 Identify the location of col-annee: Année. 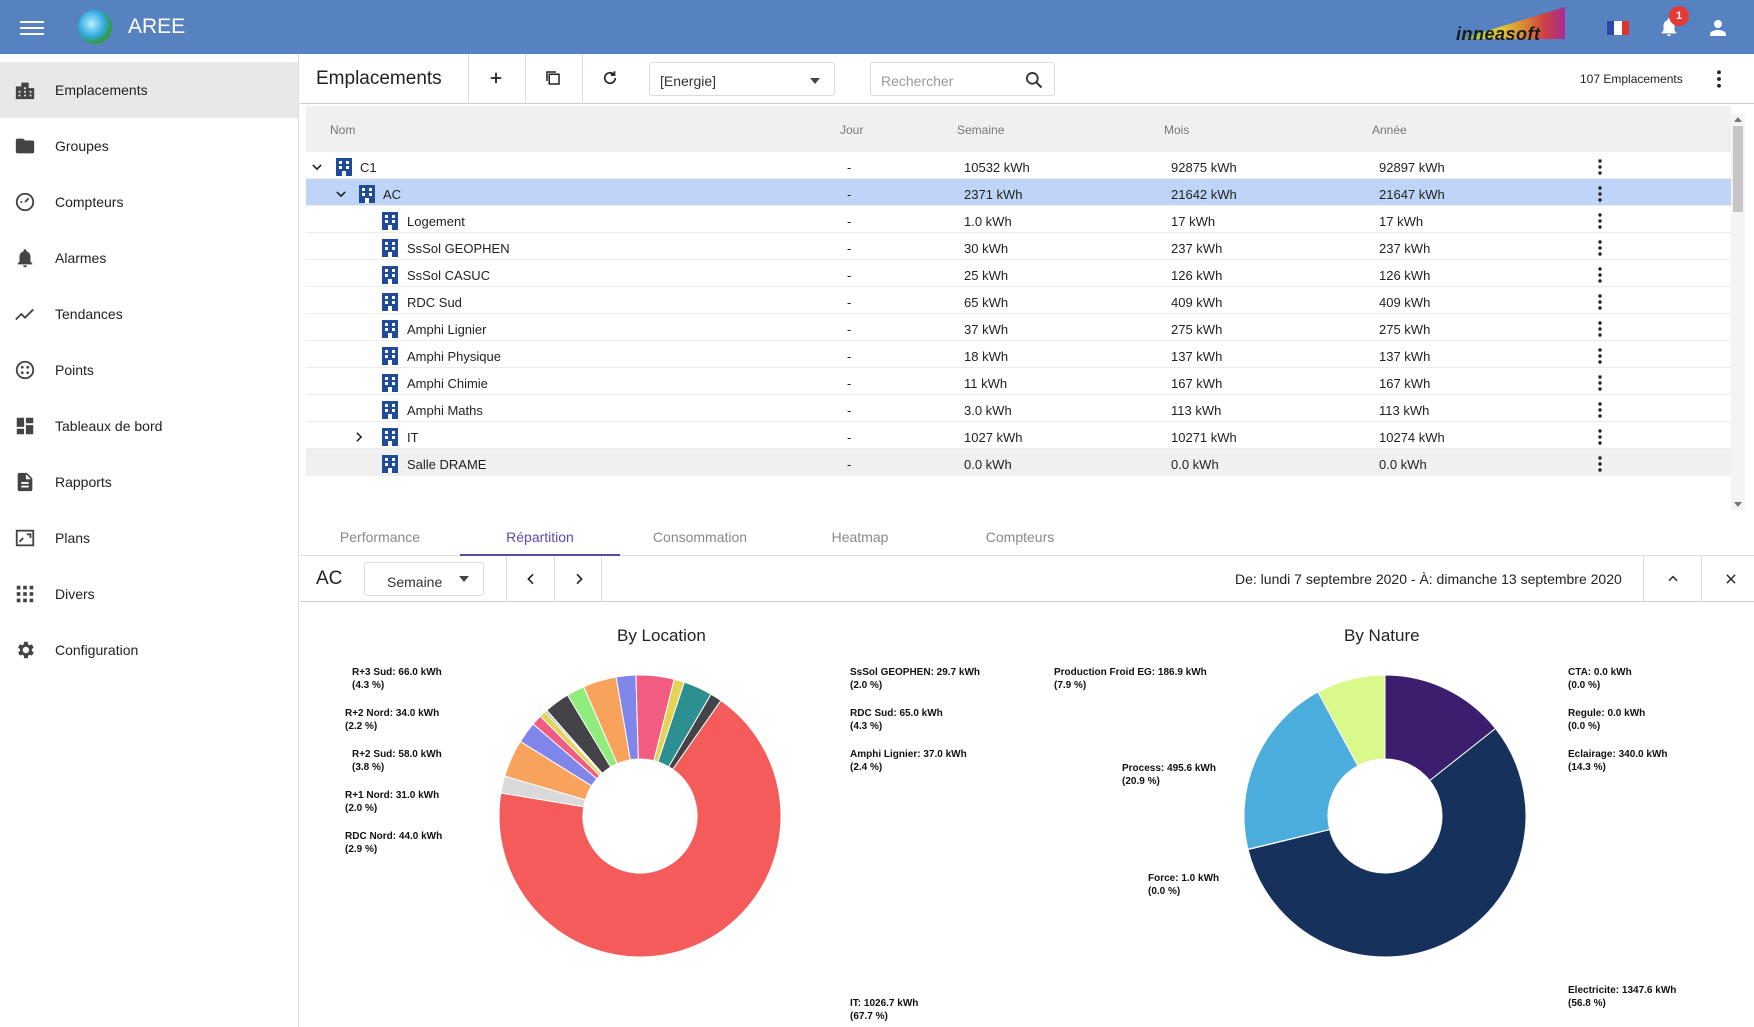
(1389, 130).